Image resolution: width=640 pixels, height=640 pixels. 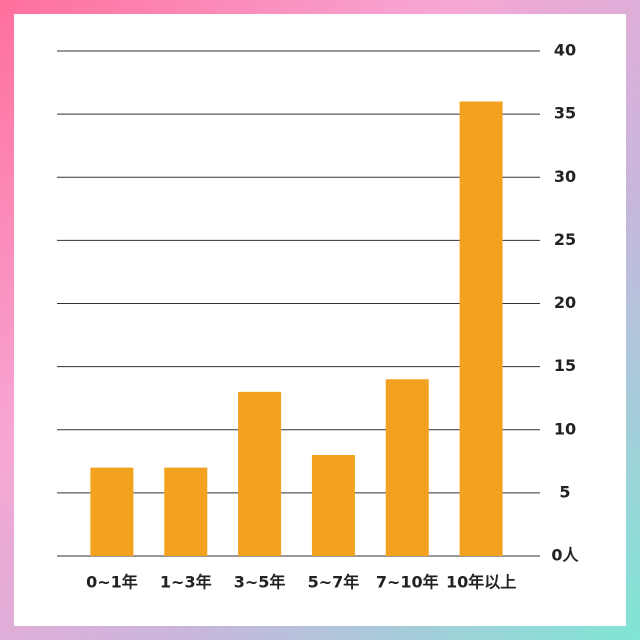 What do you see at coordinates (186, 582) in the screenshot?
I see `x-tick-label: 1~3年` at bounding box center [186, 582].